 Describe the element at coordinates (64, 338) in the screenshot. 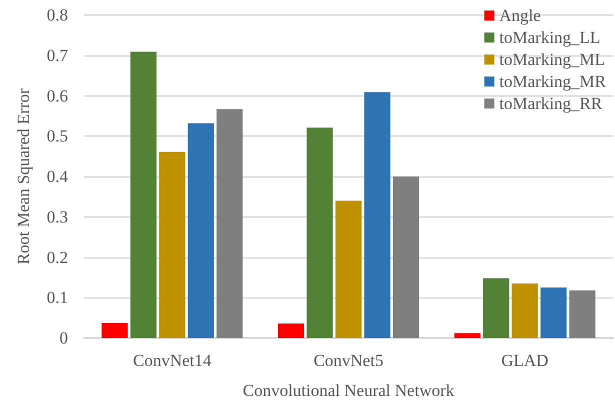

I see `y-tick-label: 0` at that location.